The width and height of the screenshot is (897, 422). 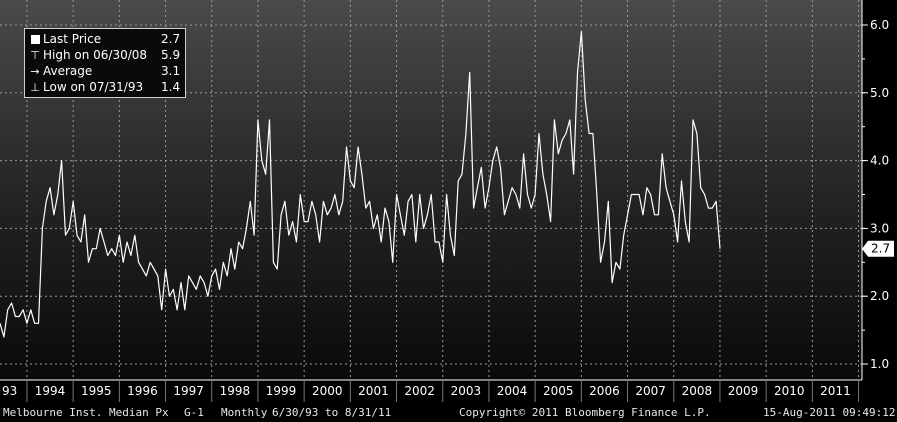 What do you see at coordinates (466, 391) in the screenshot?
I see `x-tick-label: 2003` at bounding box center [466, 391].